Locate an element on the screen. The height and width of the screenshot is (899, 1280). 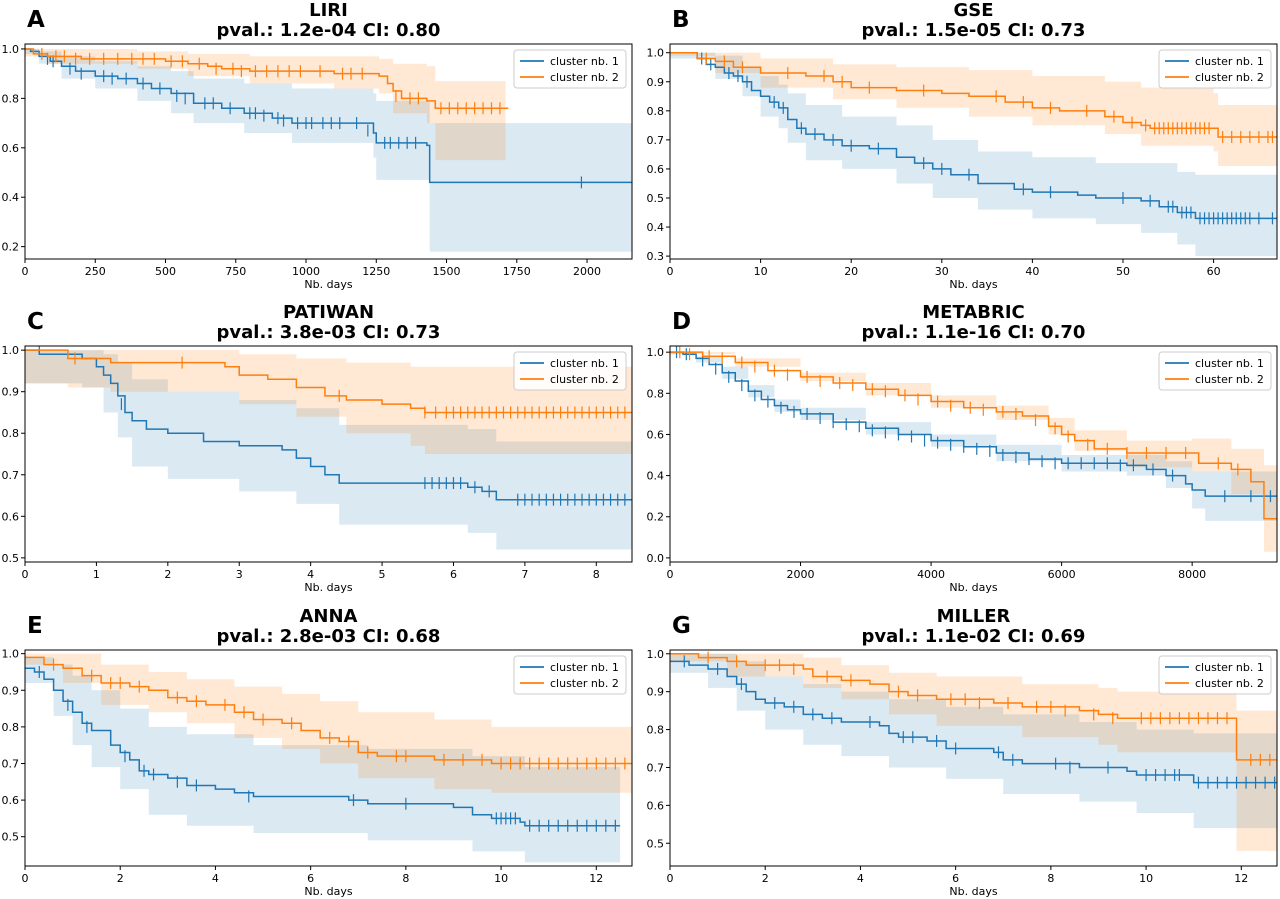
x-tick-label: 3 is located at coordinates (239, 574).